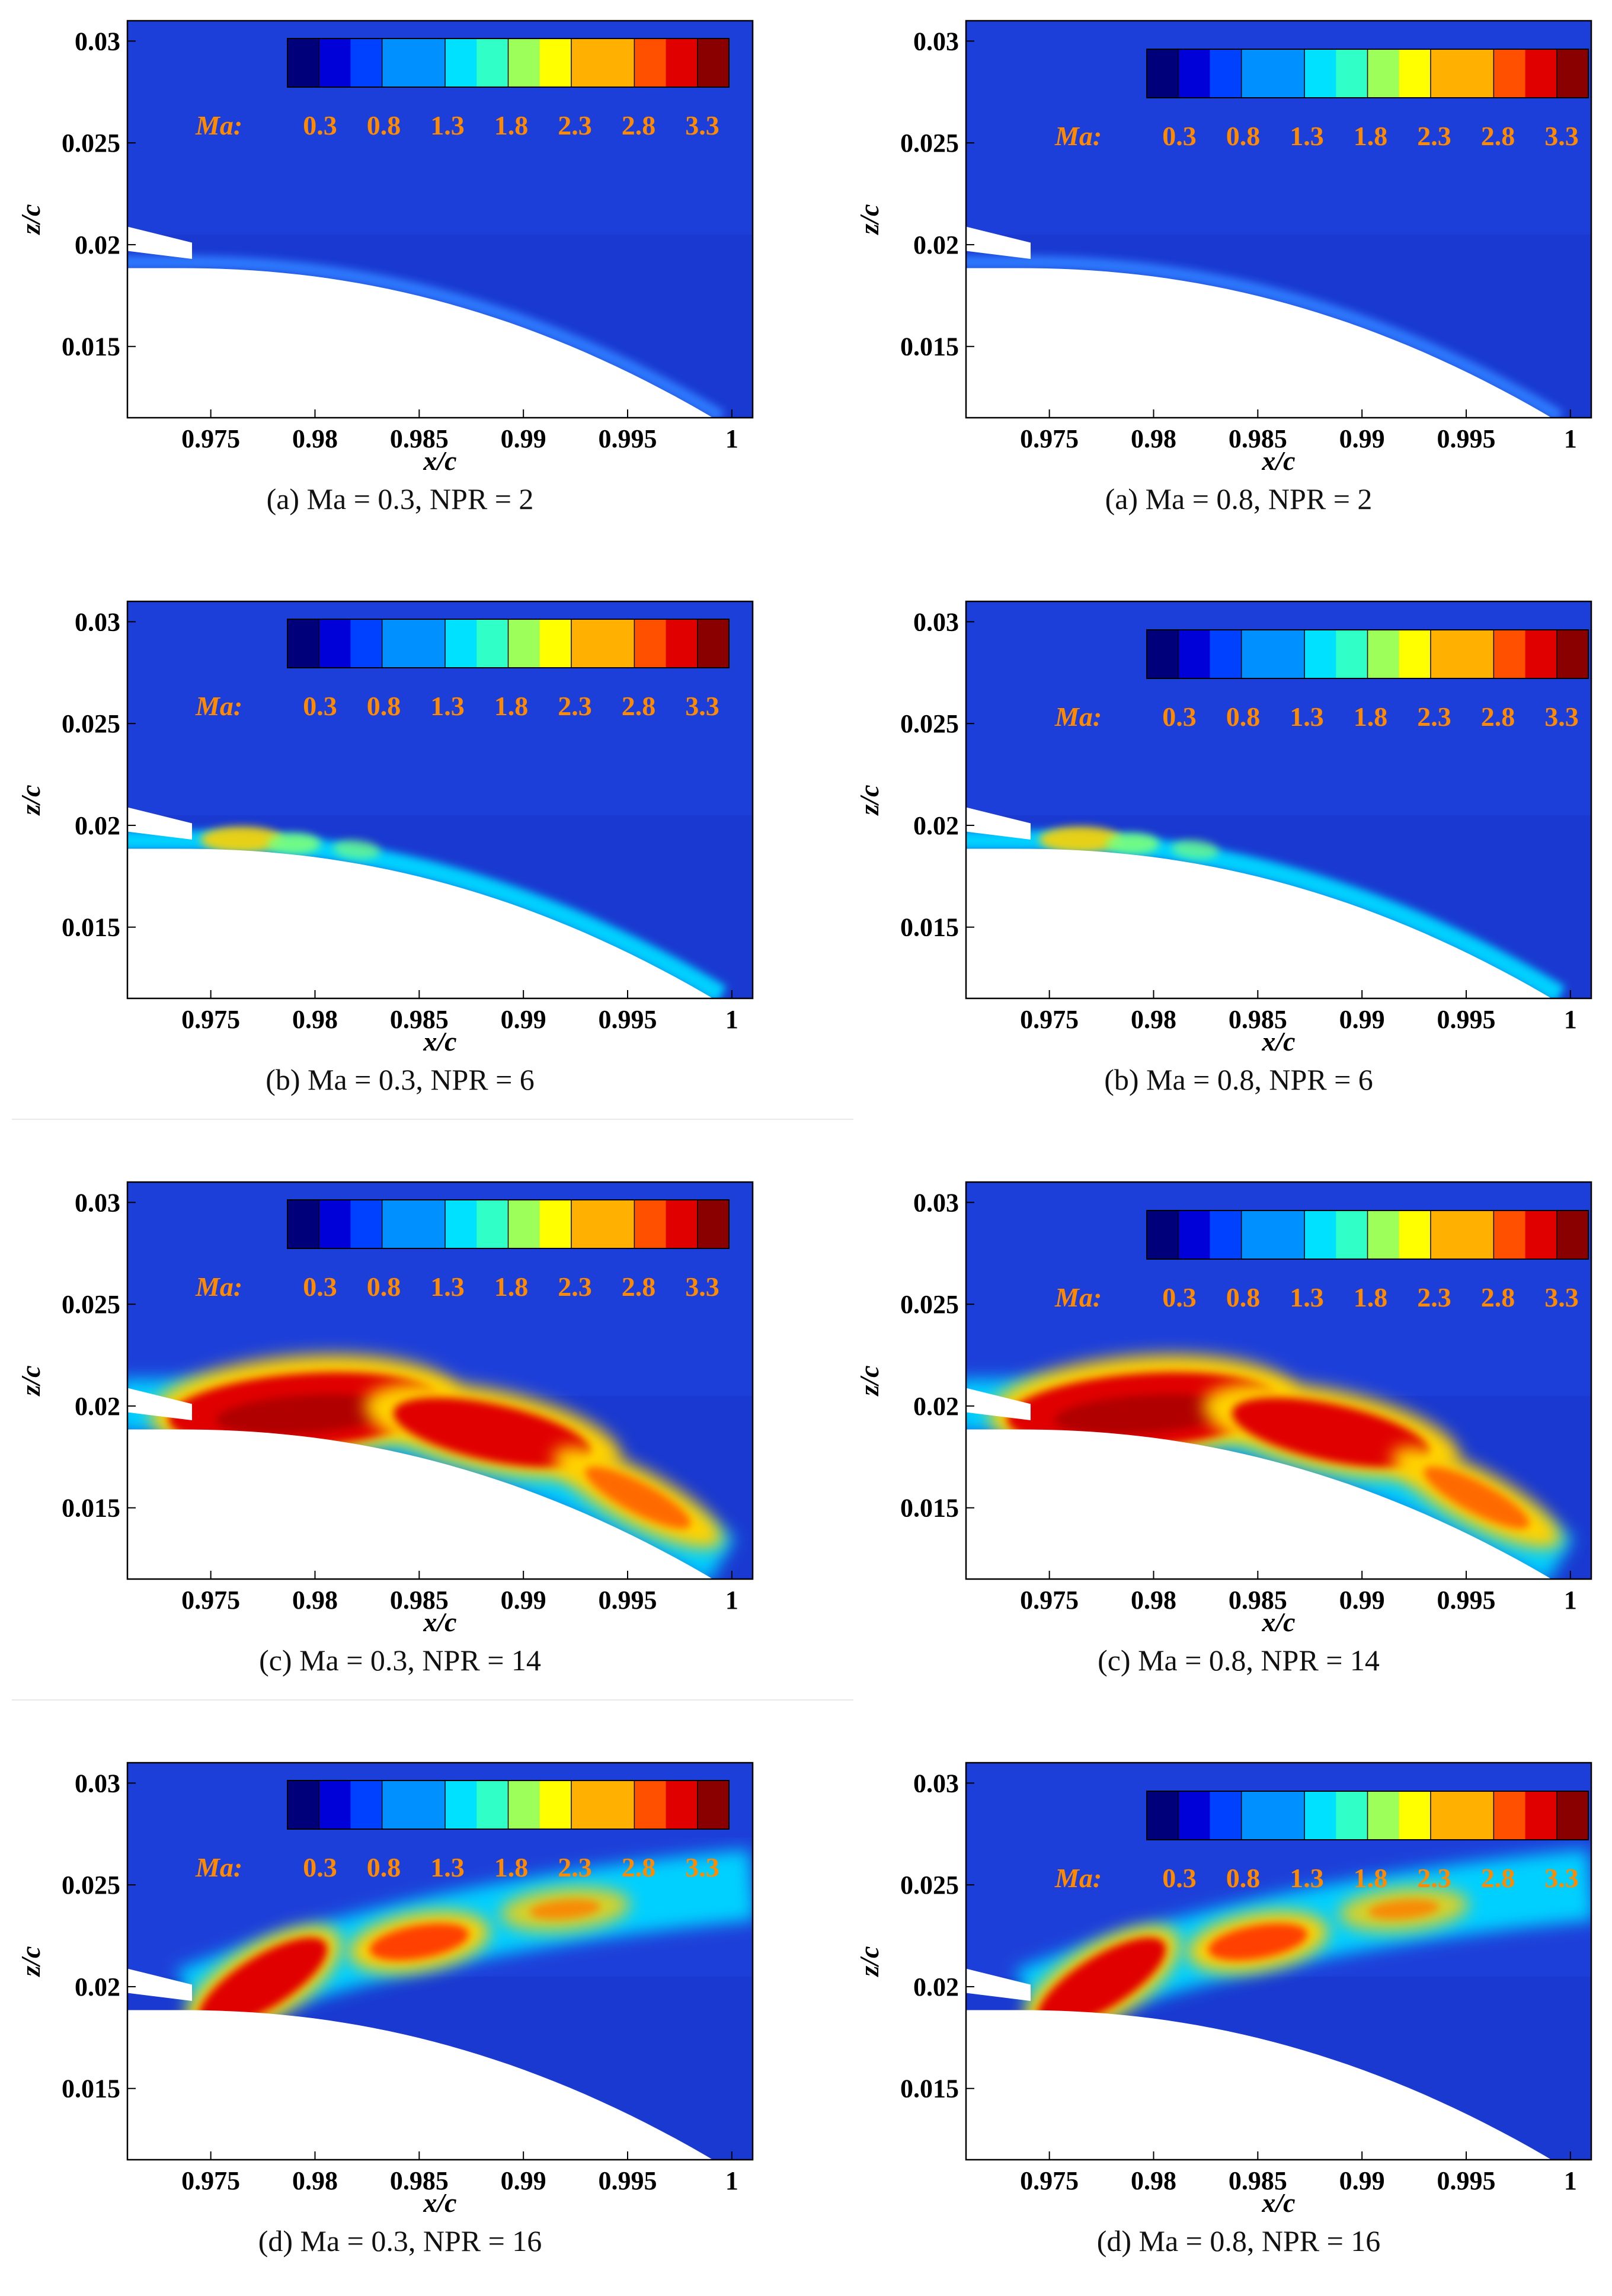 The image size is (1612, 2296). What do you see at coordinates (1153, 438) in the screenshot?
I see `x-tick-label: 0.98` at bounding box center [1153, 438].